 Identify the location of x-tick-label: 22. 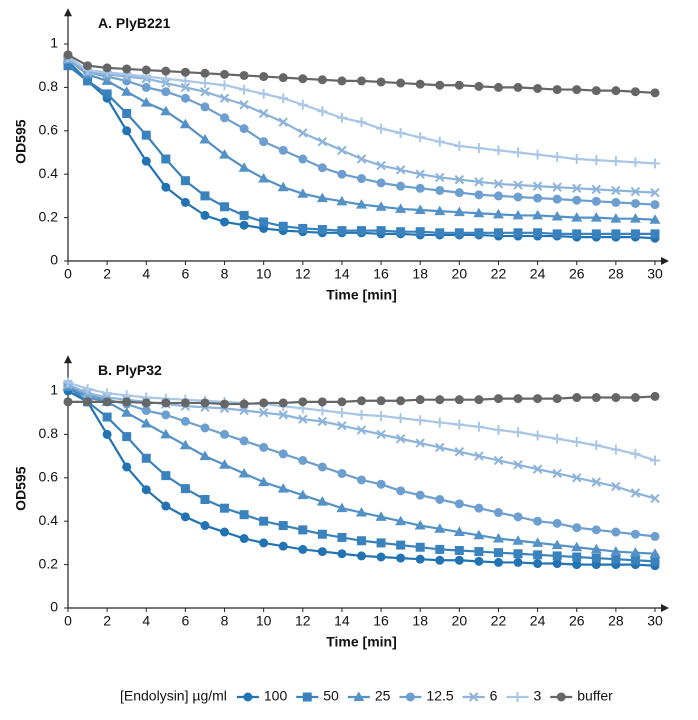
(499, 621).